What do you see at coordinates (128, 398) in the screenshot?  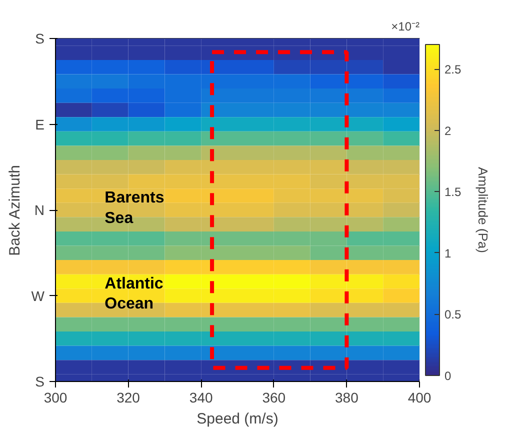 I see `x-tick-label: 320` at bounding box center [128, 398].